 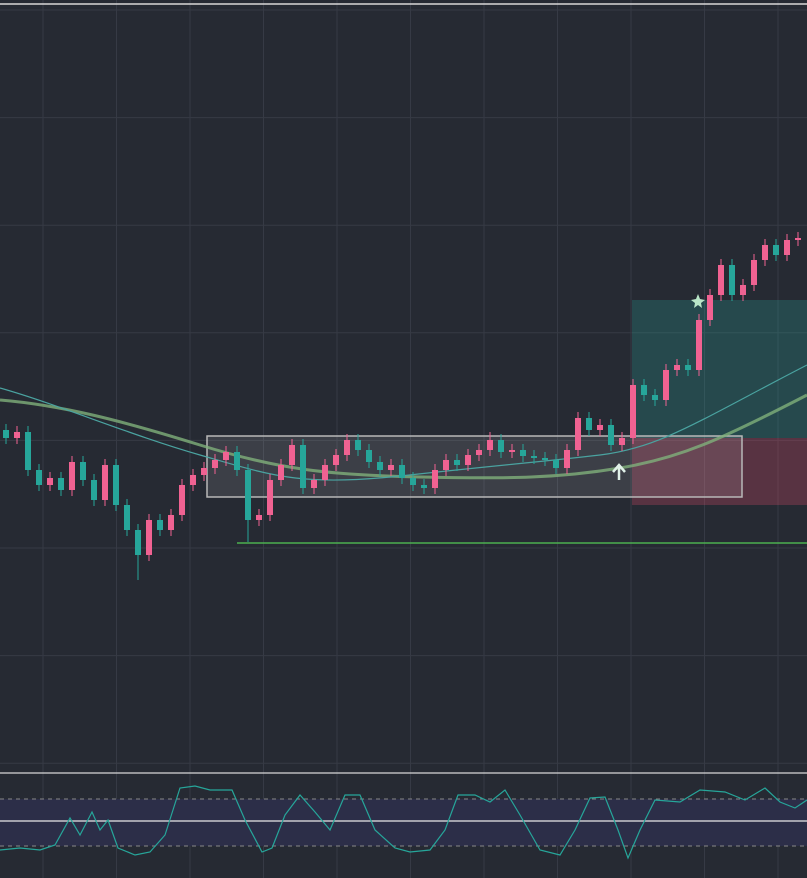 I want to click on moving-average-slow, so click(x=403, y=436).